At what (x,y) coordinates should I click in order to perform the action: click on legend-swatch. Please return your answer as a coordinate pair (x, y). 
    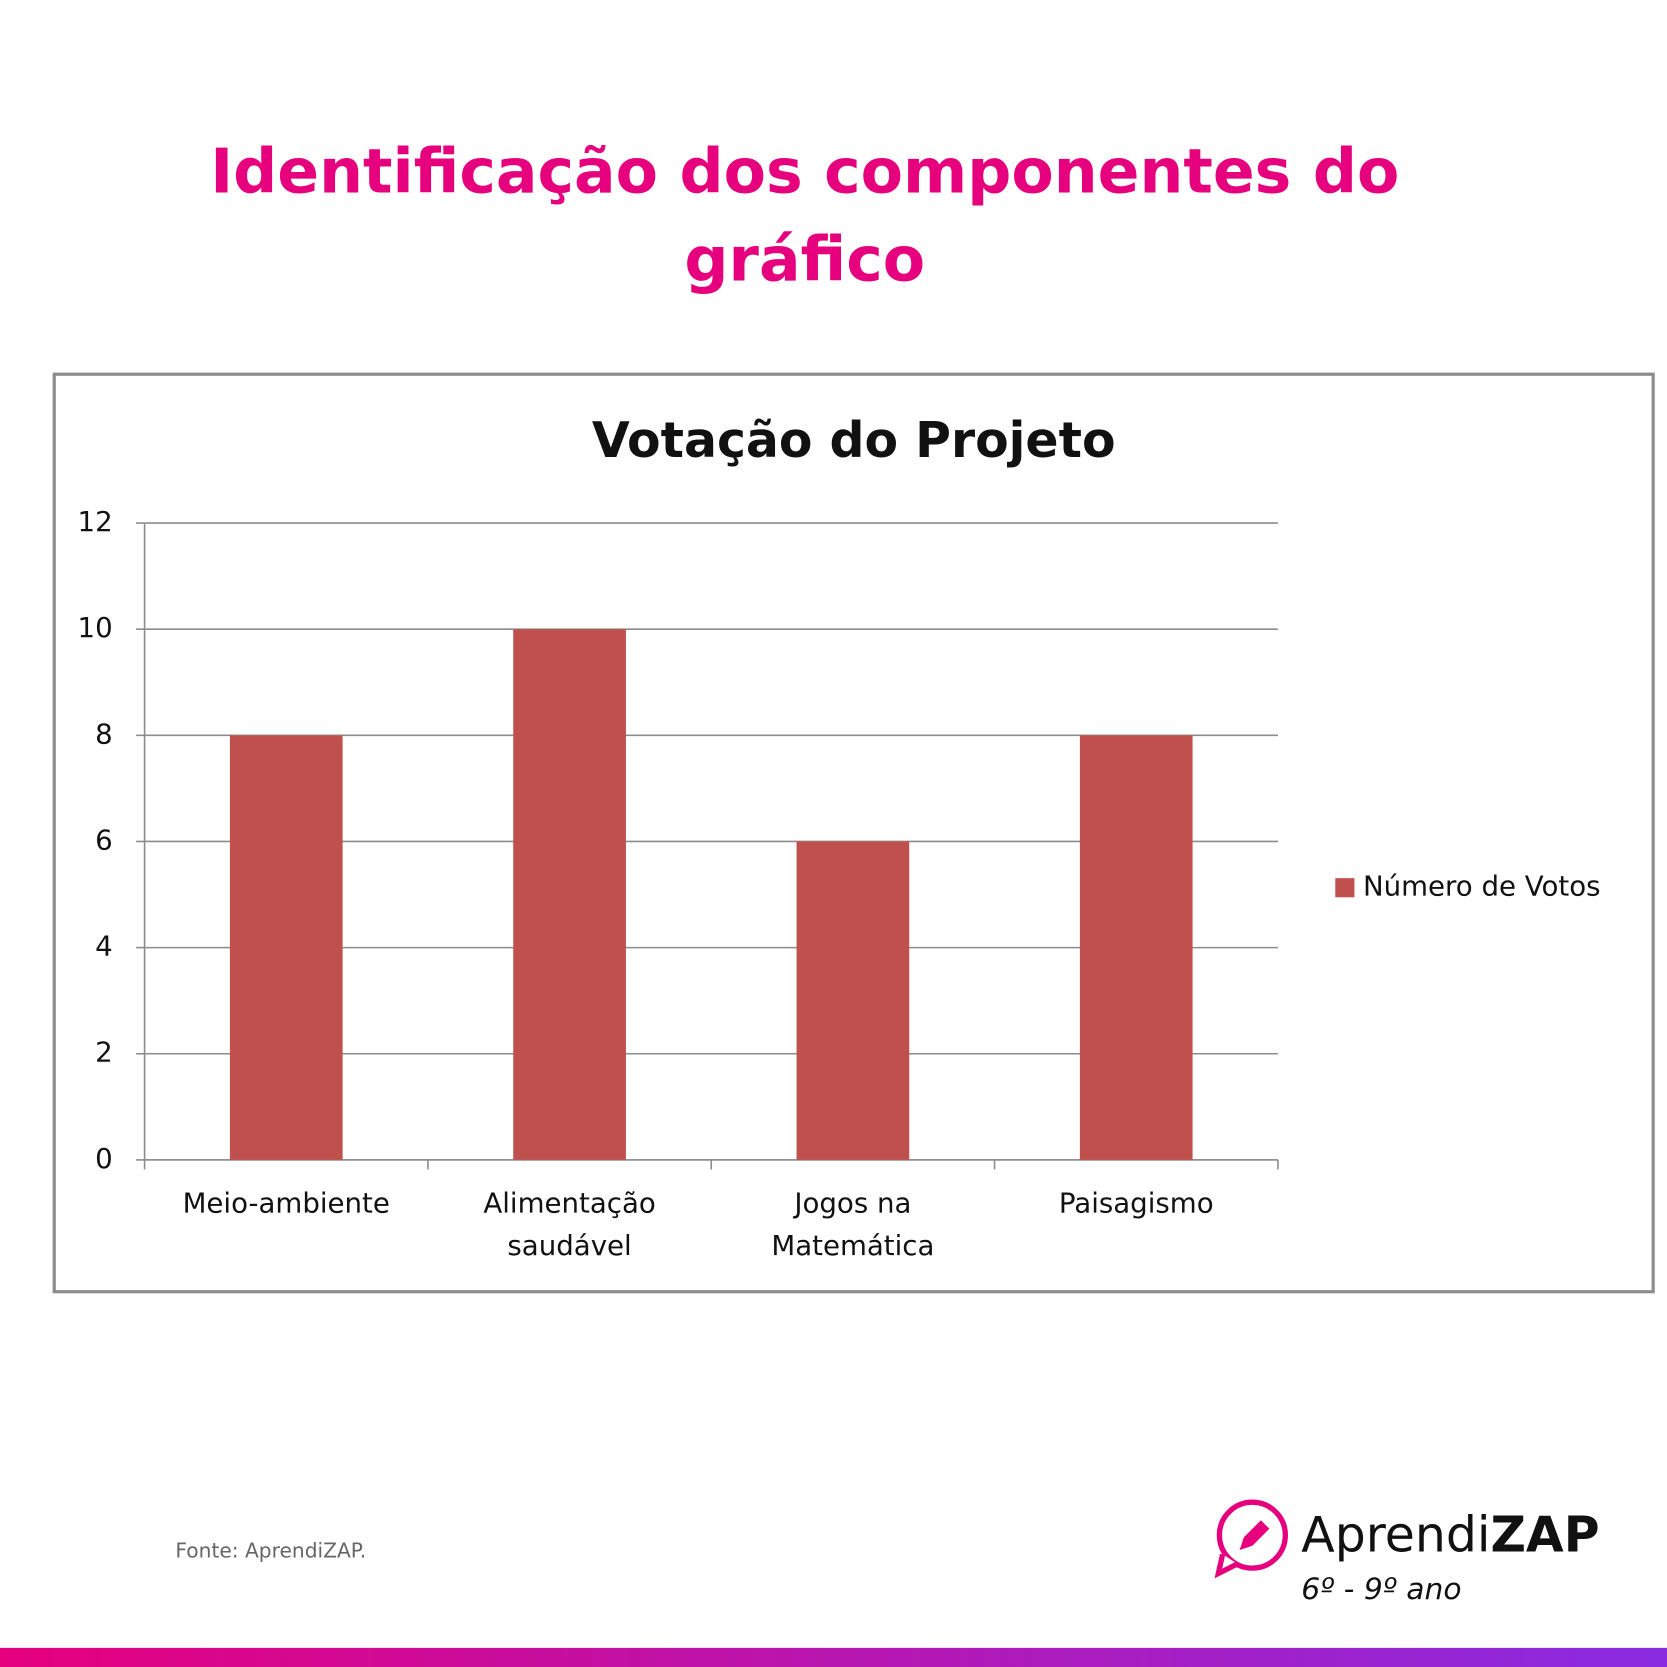
    Looking at the image, I should click on (1345, 888).